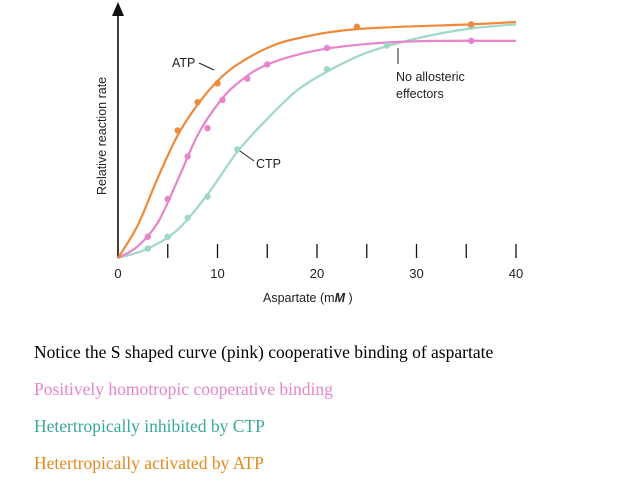 The width and height of the screenshot is (638, 482). I want to click on note-line-atp: Hetertropically activated by ATP, so click(149, 463).